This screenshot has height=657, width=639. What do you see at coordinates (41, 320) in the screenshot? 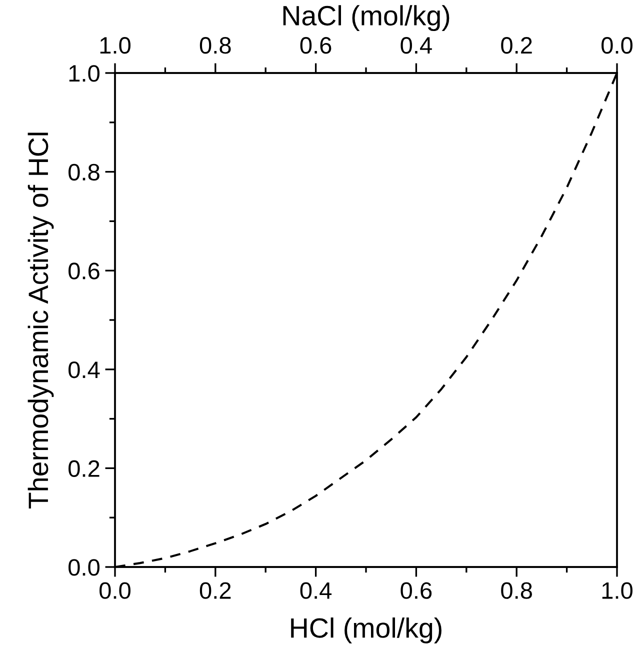
I see `y-axis-title: Thermodynamic Activity of HCl` at bounding box center [41, 320].